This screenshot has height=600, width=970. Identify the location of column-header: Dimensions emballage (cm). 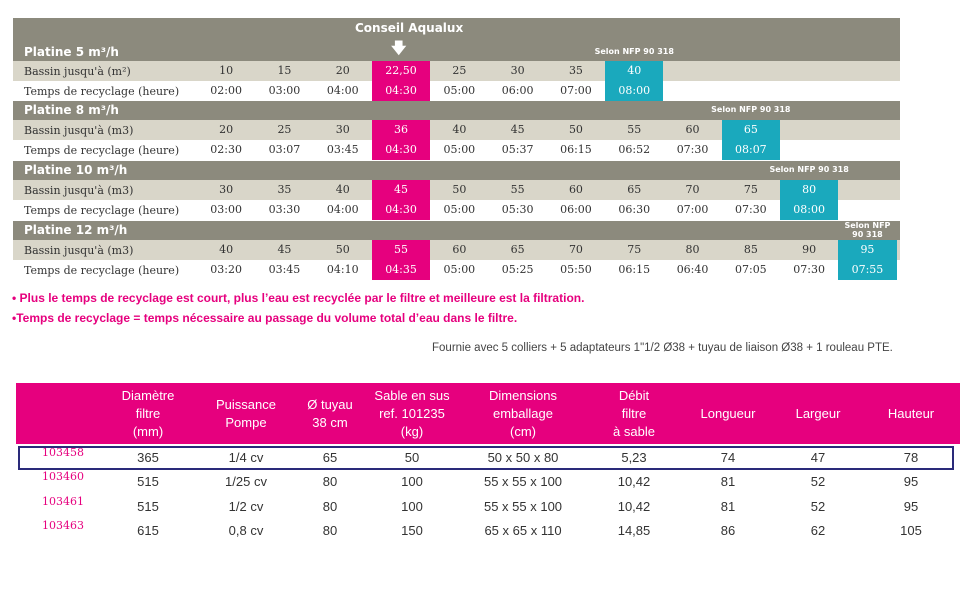
(523, 413).